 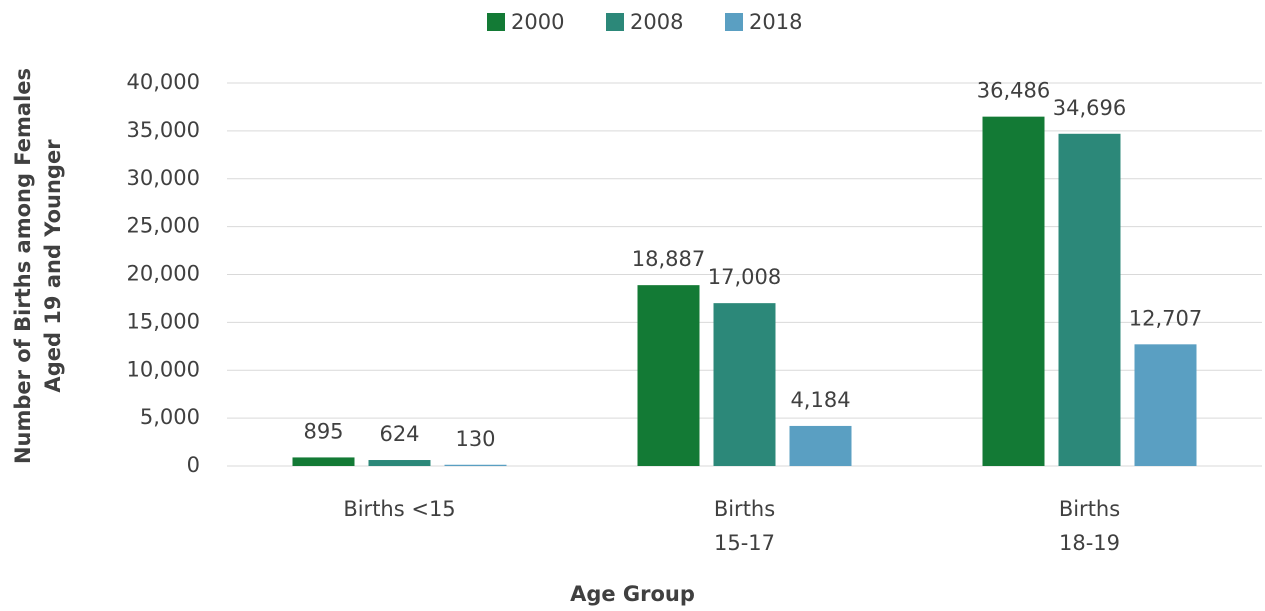 I want to click on data-label: 12,707, so click(x=1165, y=318).